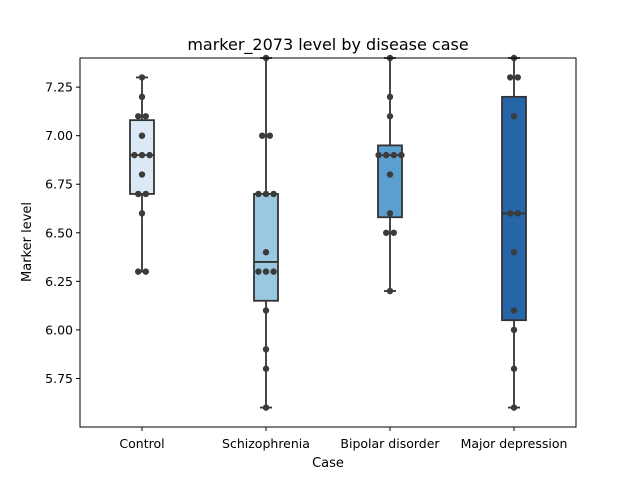 This screenshot has height=480, width=640. Describe the element at coordinates (59, 329) in the screenshot. I see `y-tick-label: 6.00` at that location.